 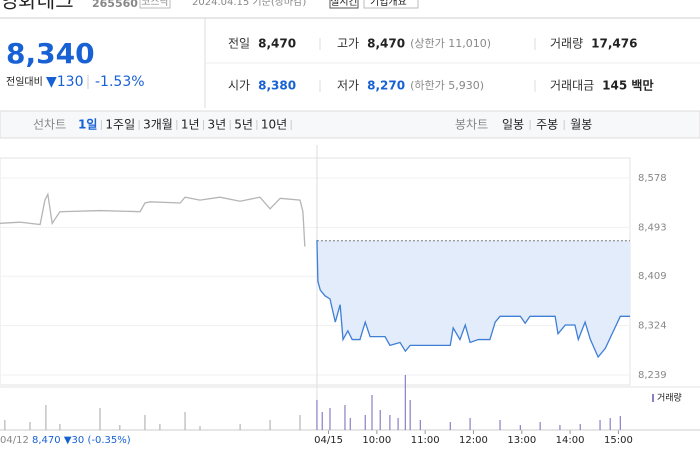 I want to click on y-tick-label: 8,578, so click(x=652, y=178).